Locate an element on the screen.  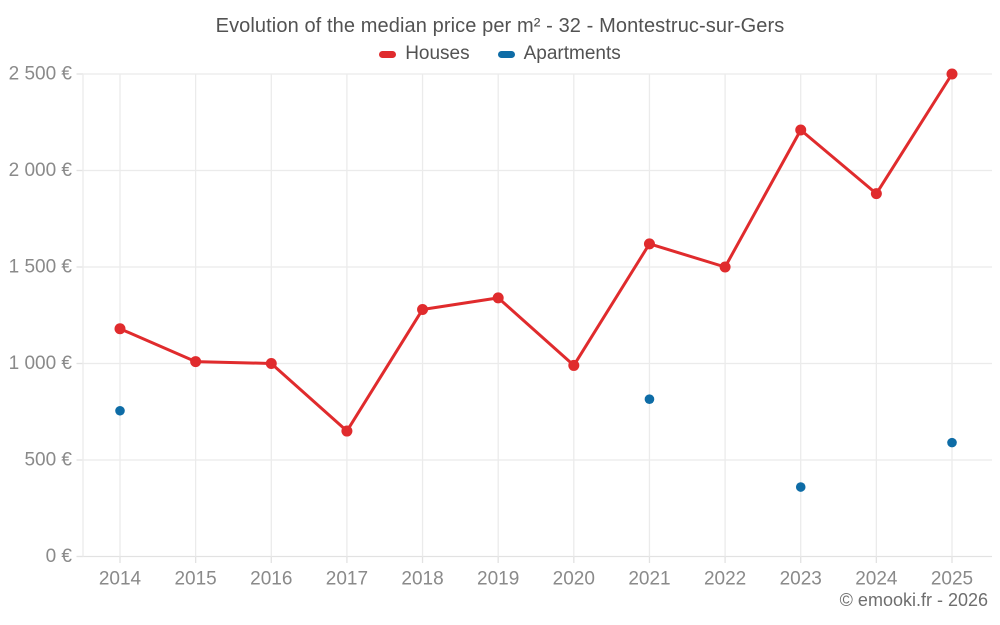
x-axis-tick-label: 2021 is located at coordinates (649, 579).